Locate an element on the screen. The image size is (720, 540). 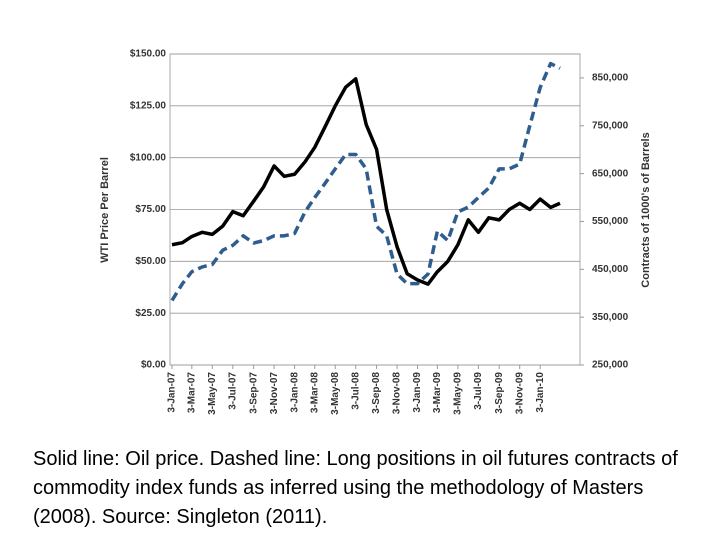
y2-tick-label: 350,000 is located at coordinates (610, 317).